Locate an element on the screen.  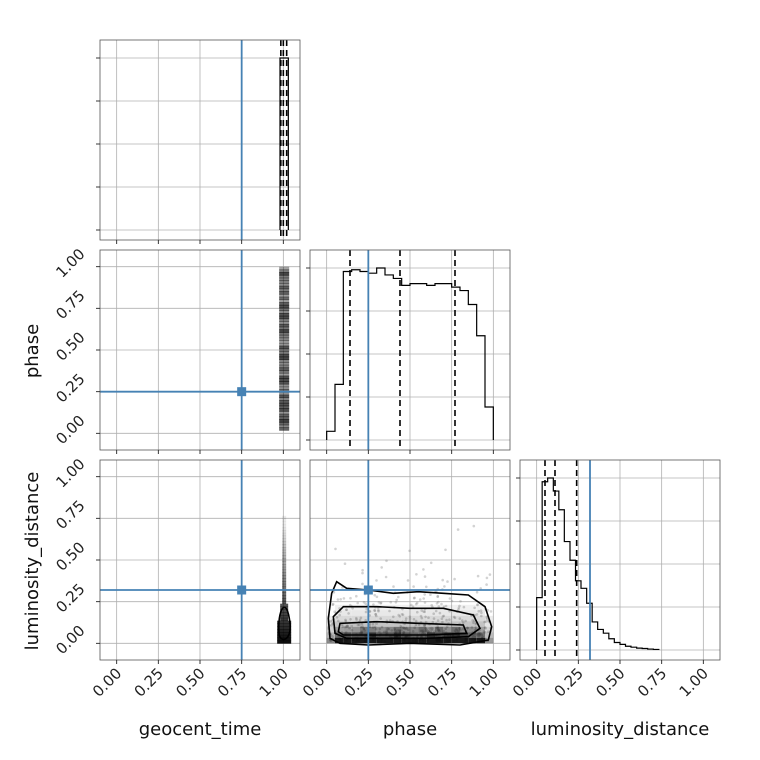
histogram-phase is located at coordinates (410, 353).